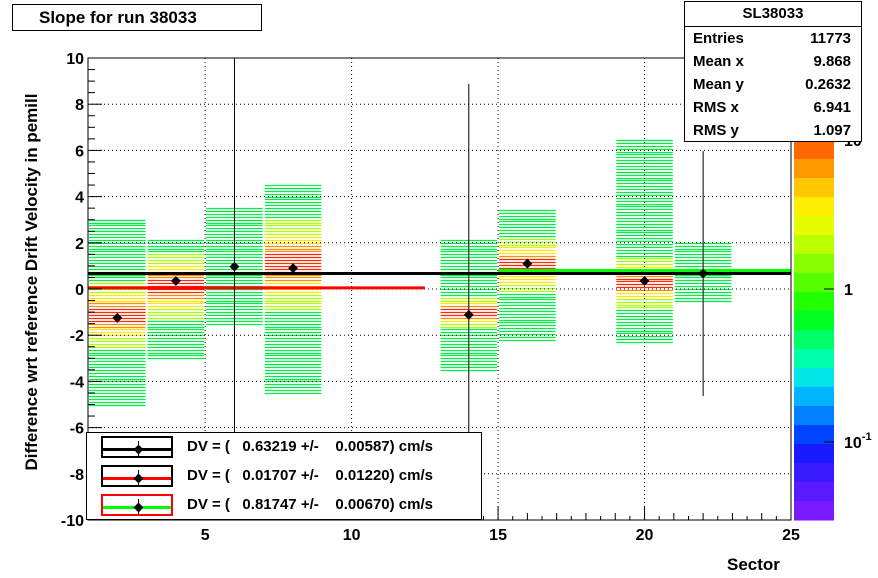 This screenshot has height=578, width=878. Describe the element at coordinates (205, 535) in the screenshot. I see `x-tick-label: 5` at that location.